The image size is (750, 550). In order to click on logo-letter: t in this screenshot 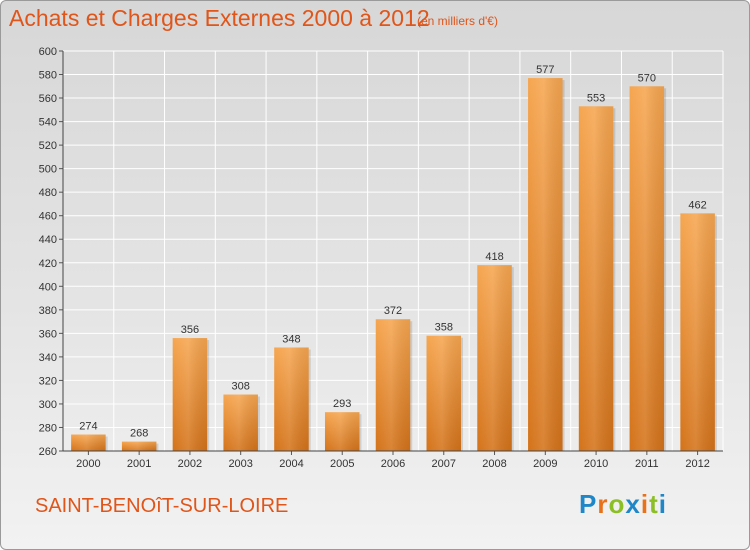, I will do `click(654, 504)`.